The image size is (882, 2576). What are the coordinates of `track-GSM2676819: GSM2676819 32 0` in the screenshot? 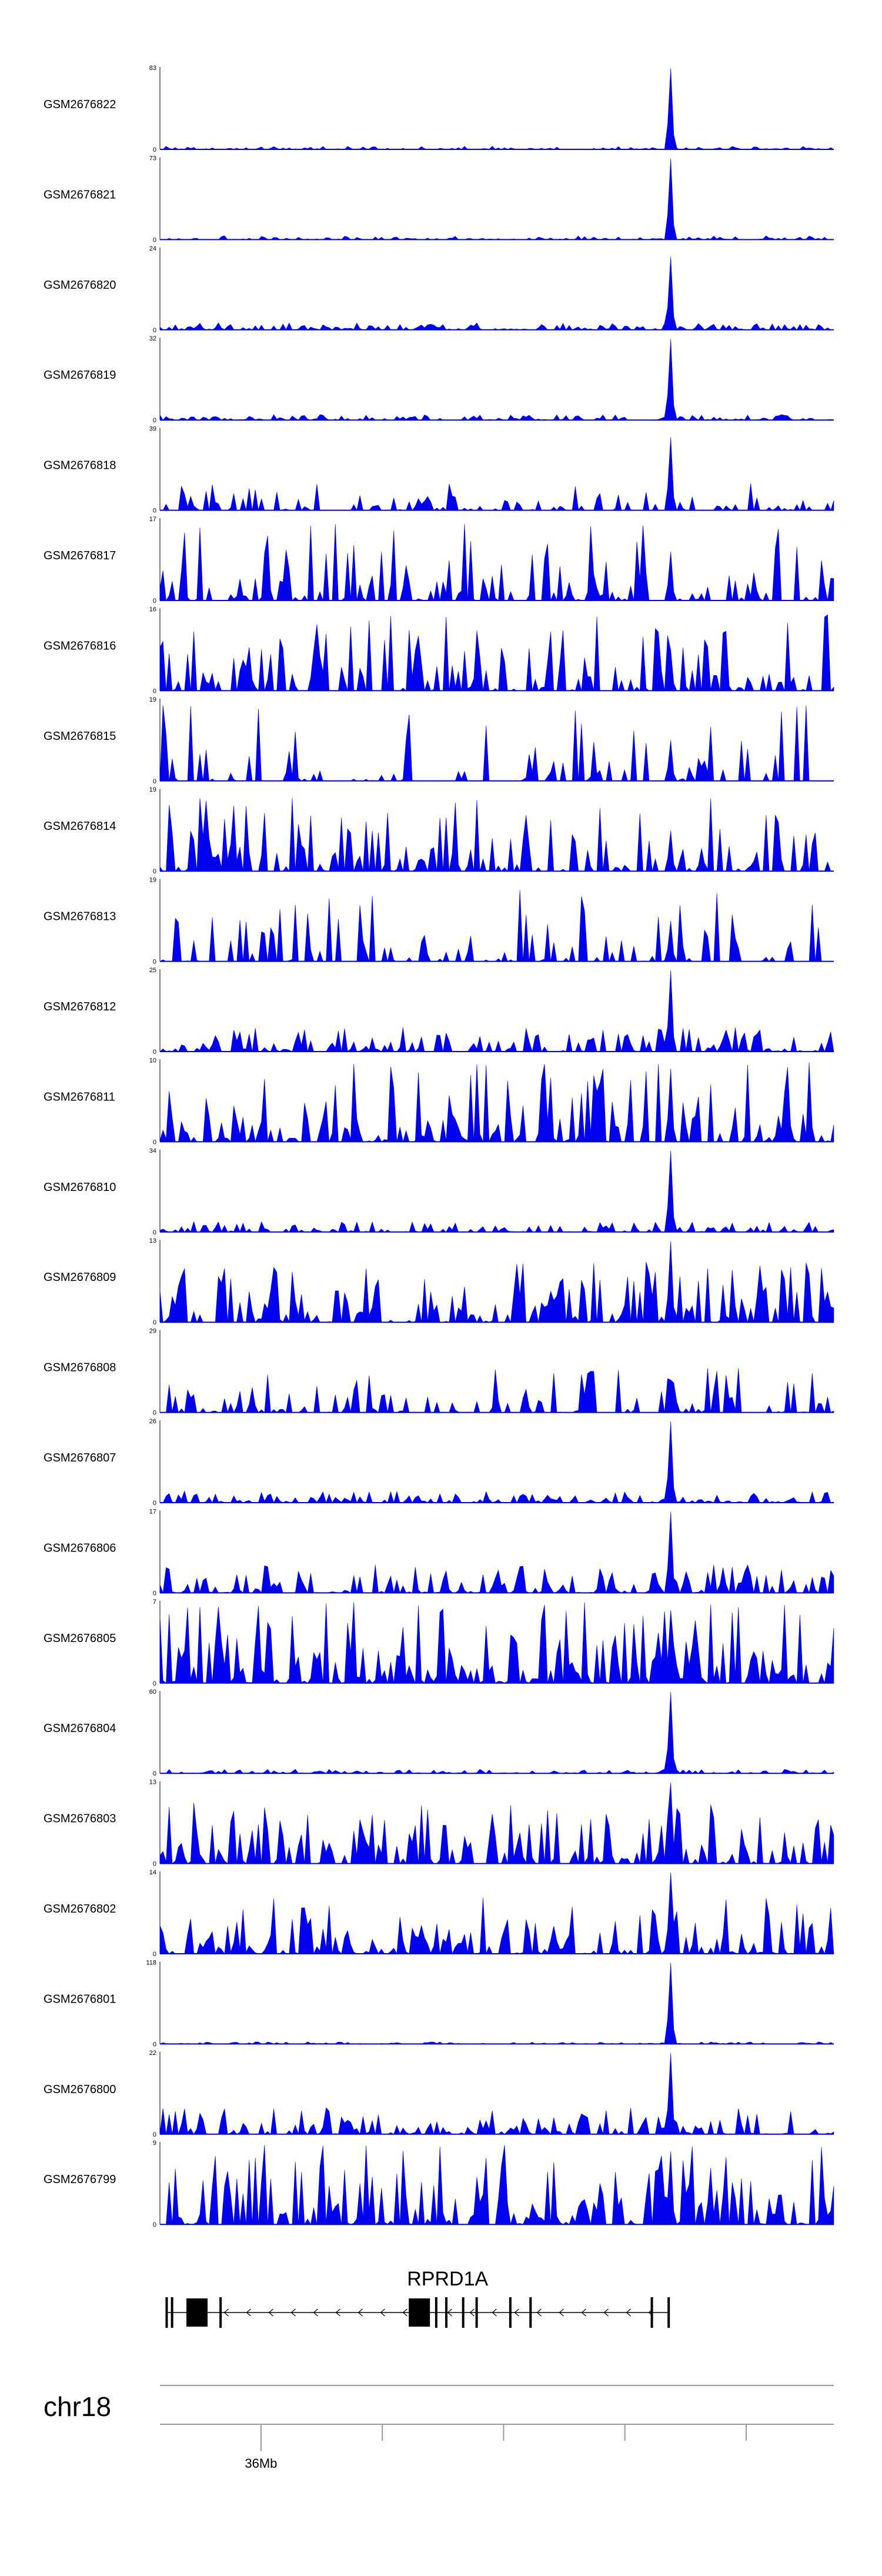 It's located at (439, 379).